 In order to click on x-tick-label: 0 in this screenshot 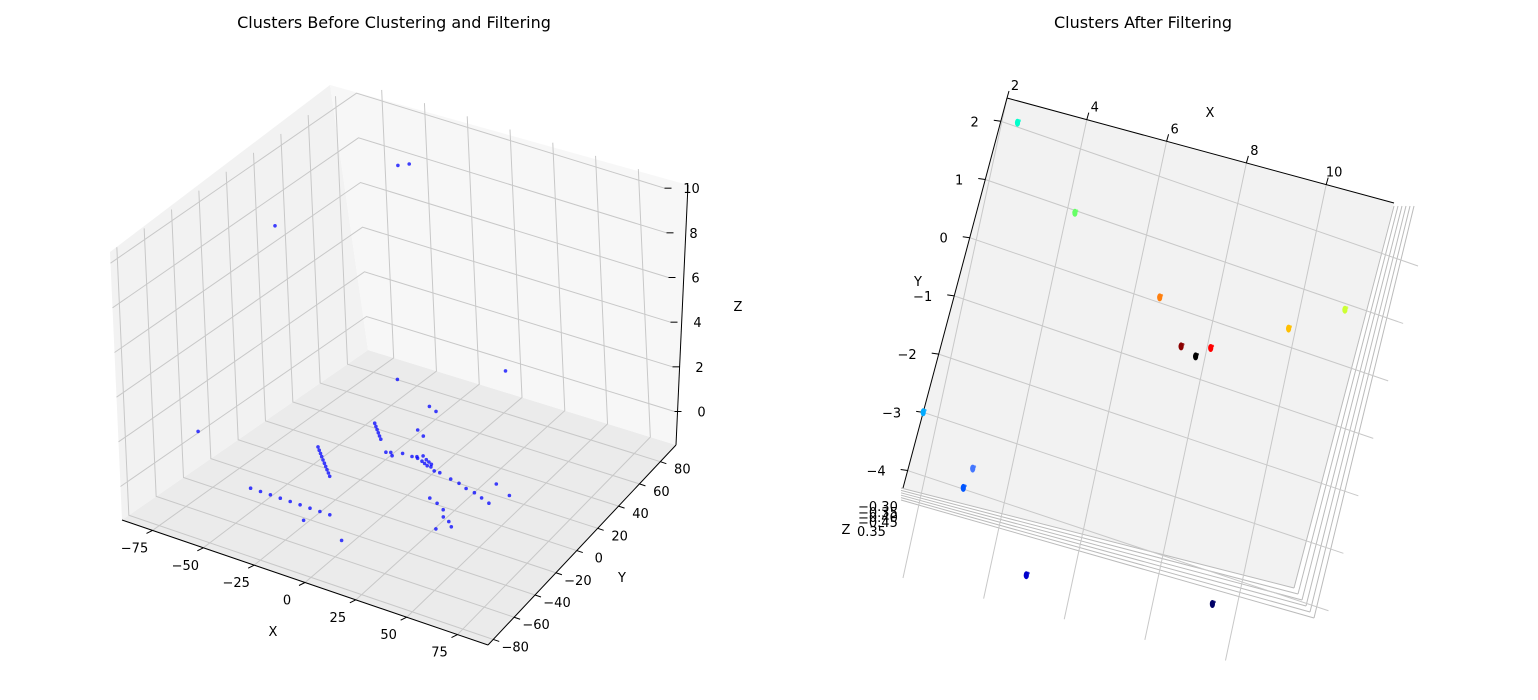, I will do `click(287, 601)`.